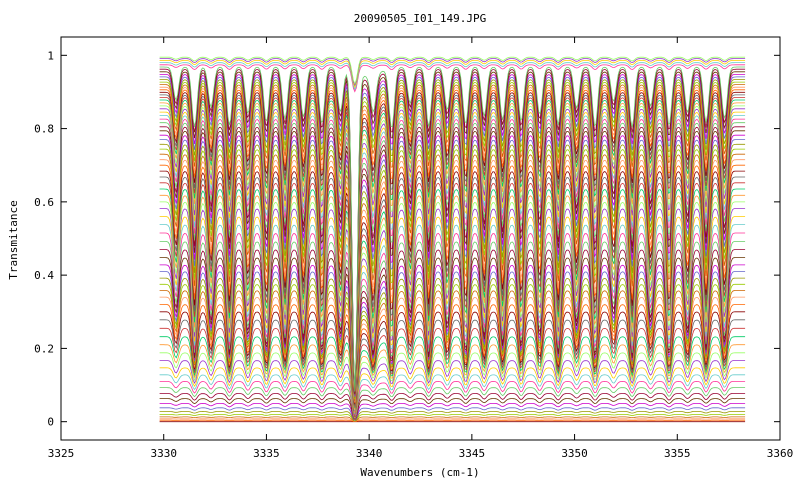 The width and height of the screenshot is (800, 480). What do you see at coordinates (50, 422) in the screenshot?
I see `y-tick-label: 0` at bounding box center [50, 422].